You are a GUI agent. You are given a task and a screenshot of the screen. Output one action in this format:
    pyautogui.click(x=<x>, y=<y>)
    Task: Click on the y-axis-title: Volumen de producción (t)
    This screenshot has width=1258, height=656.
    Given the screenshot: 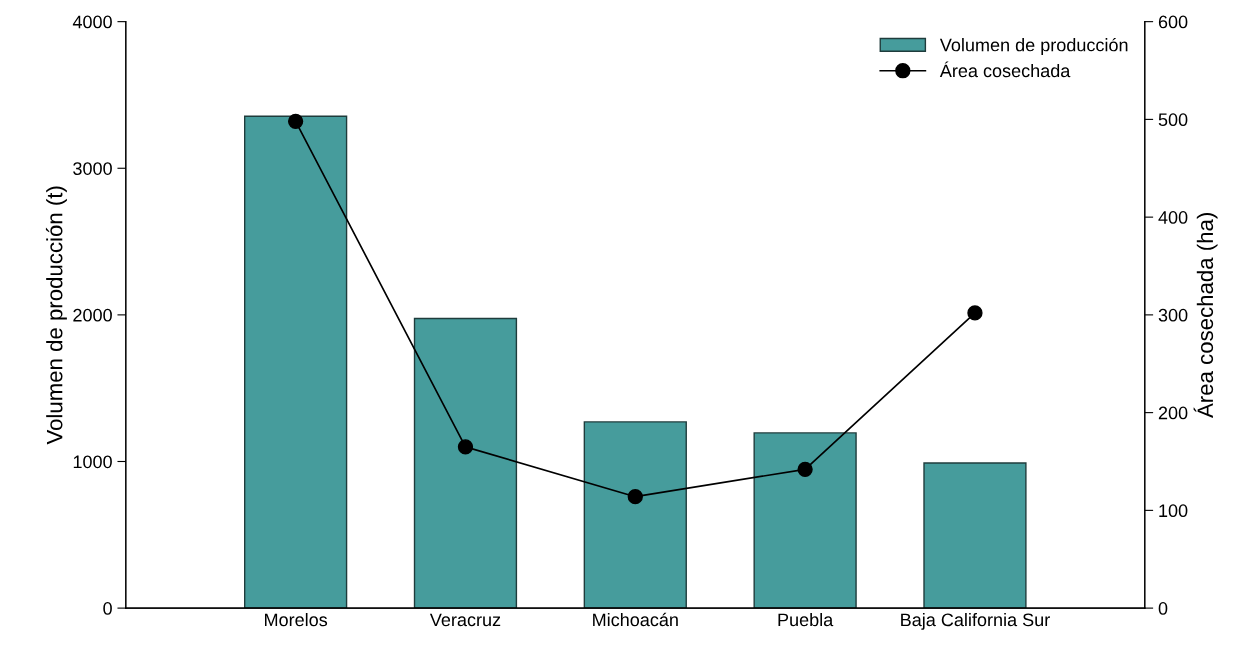 What is the action you would take?
    pyautogui.click(x=56, y=315)
    